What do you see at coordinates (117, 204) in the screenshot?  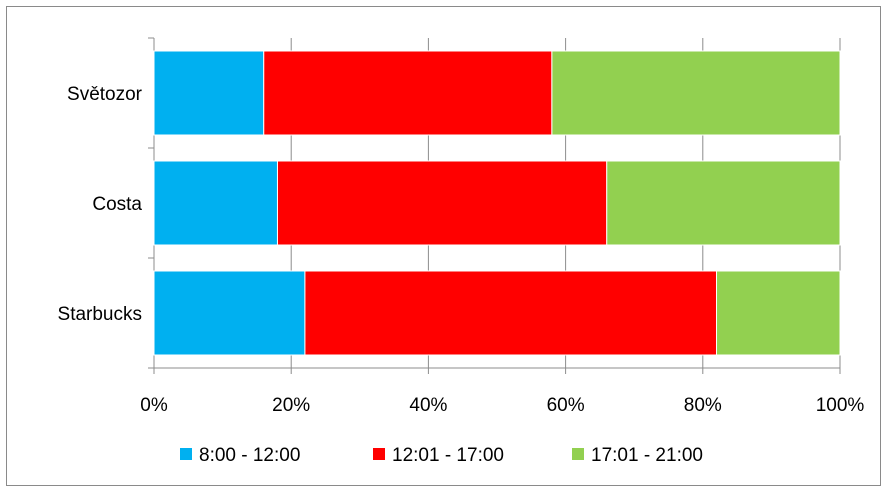 I see `category-label: Costa` at bounding box center [117, 204].